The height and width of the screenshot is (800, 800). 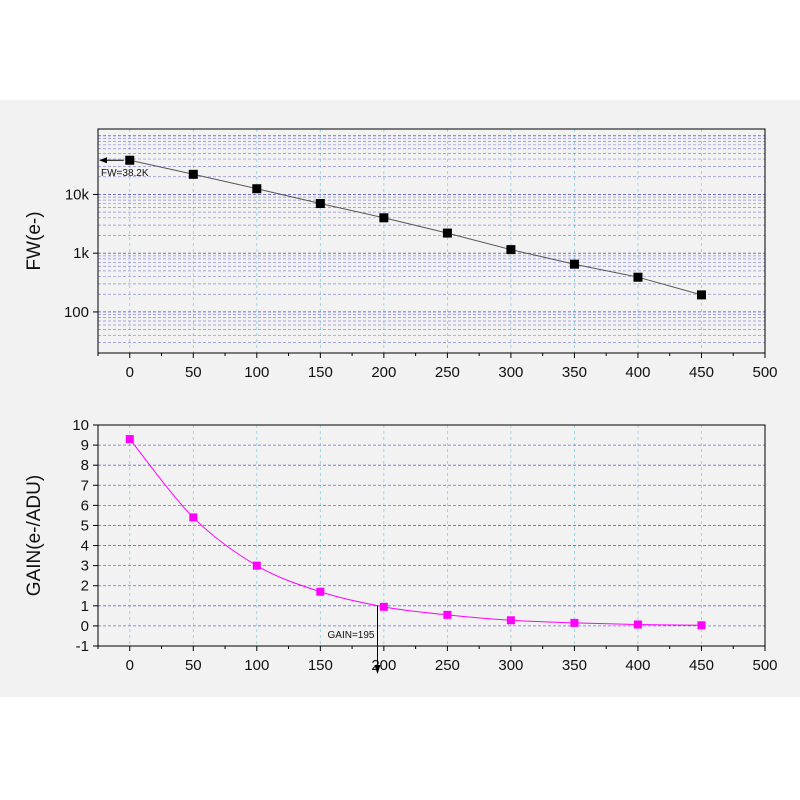 I want to click on gain-x-tick-label: 150, so click(x=320, y=665).